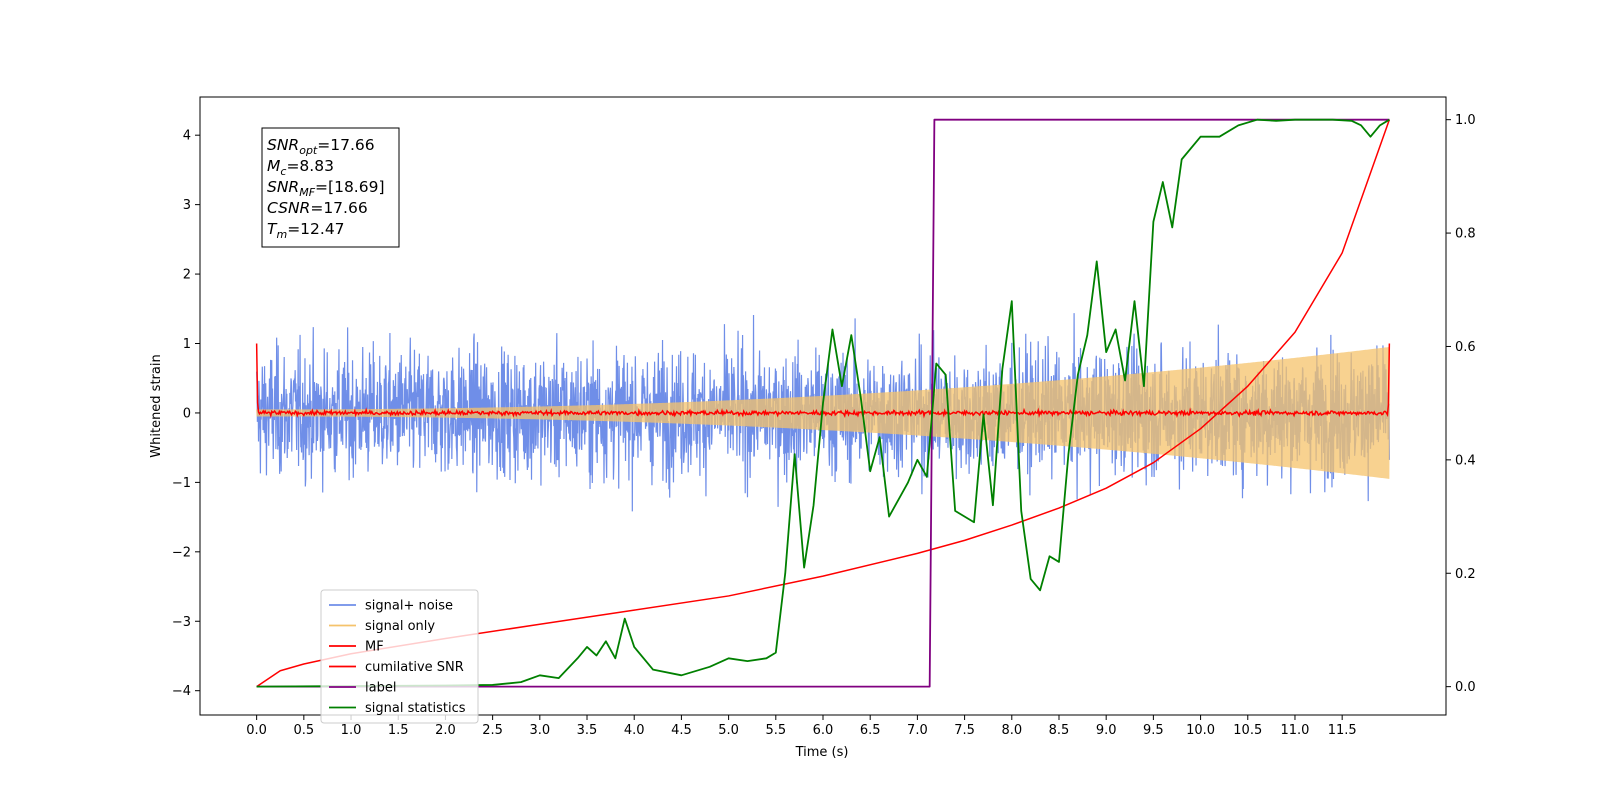 The height and width of the screenshot is (800, 1600). What do you see at coordinates (539, 730) in the screenshot?
I see `x-tick-label: 3.0` at bounding box center [539, 730].